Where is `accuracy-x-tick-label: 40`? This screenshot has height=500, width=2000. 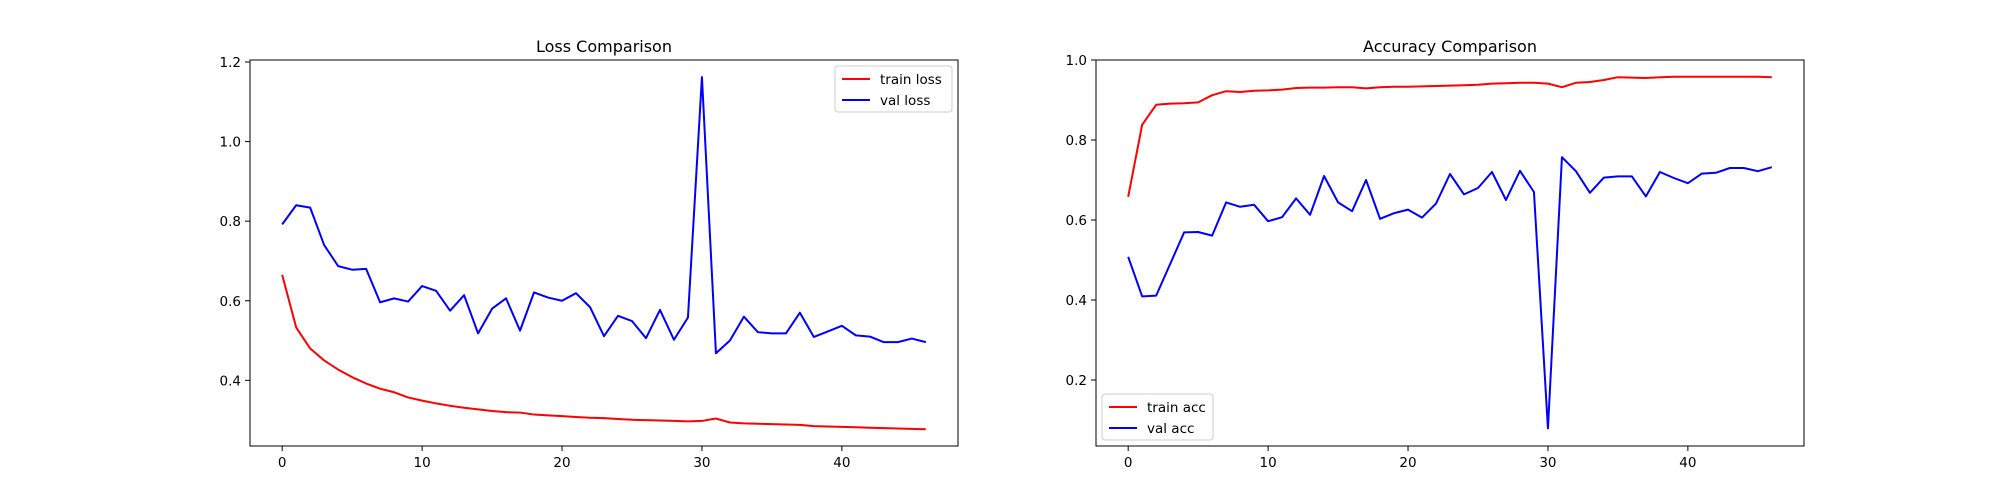
accuracy-x-tick-label: 40 is located at coordinates (1687, 463).